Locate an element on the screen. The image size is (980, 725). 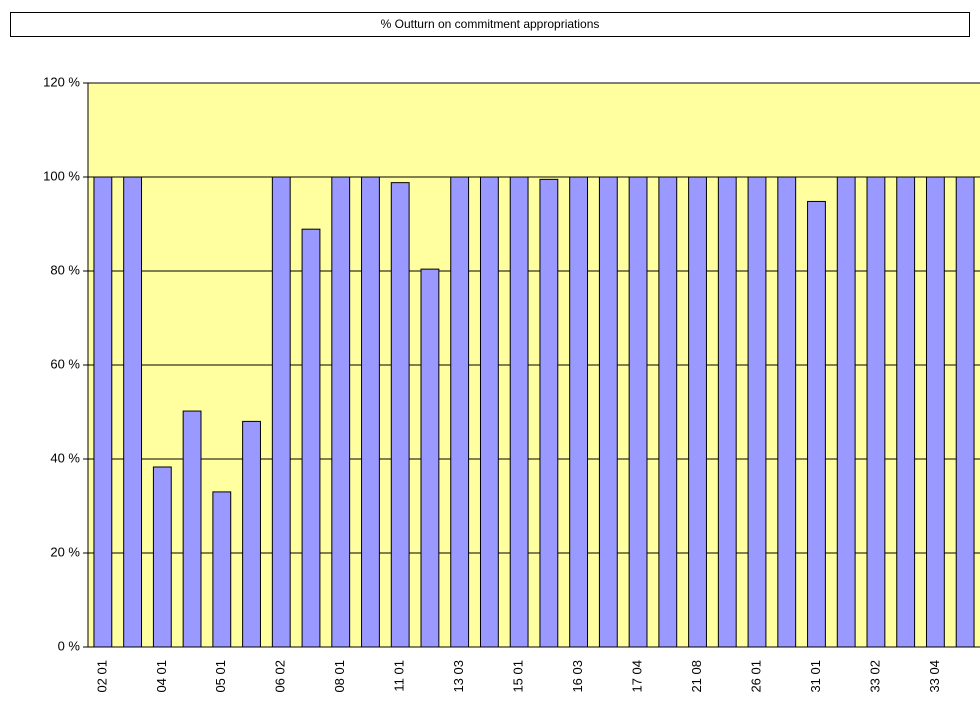
x-tick-label: 26 01 is located at coordinates (755, 676).